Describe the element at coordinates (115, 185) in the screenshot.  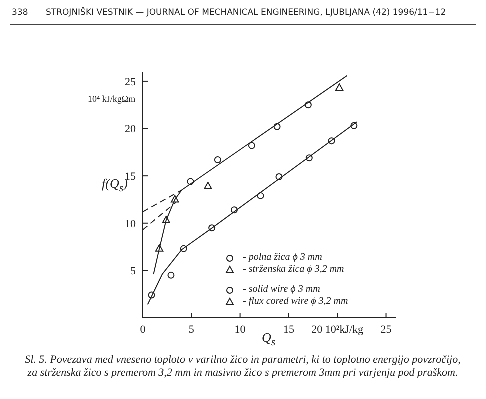
I see `y-axis-title: f(Q$_{s}$)` at that location.